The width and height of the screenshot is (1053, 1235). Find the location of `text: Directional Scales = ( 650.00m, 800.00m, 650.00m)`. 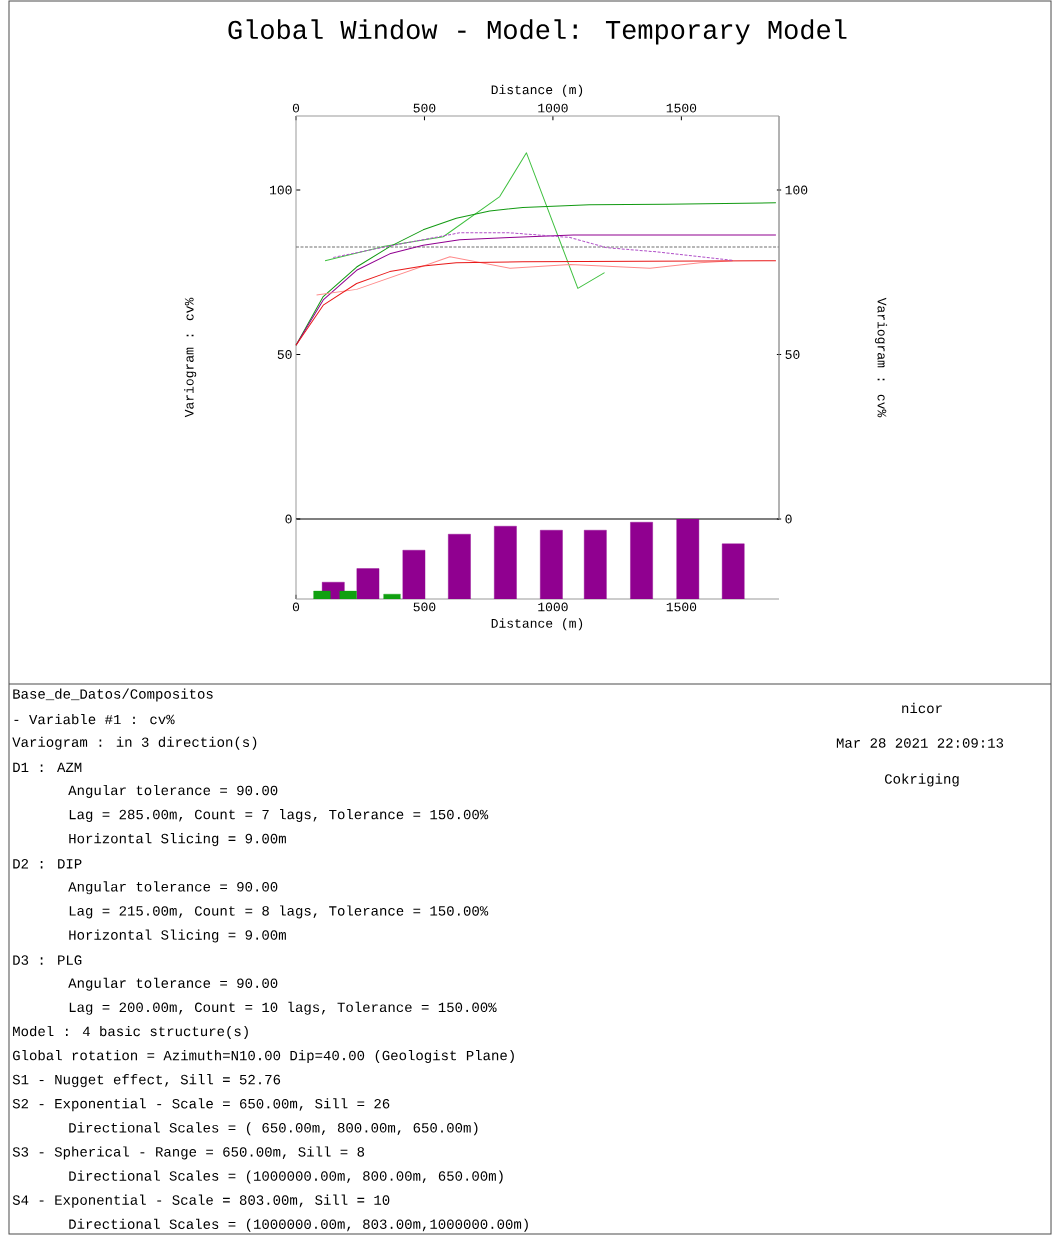

text: Directional Scales = ( 650.00m, 800.00m, 650.00m) is located at coordinates (273, 1129).